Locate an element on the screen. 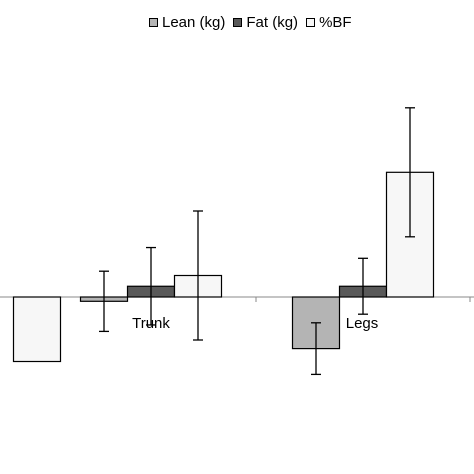 This screenshot has height=474, width=474. legend-item-bf: %BF is located at coordinates (329, 22).